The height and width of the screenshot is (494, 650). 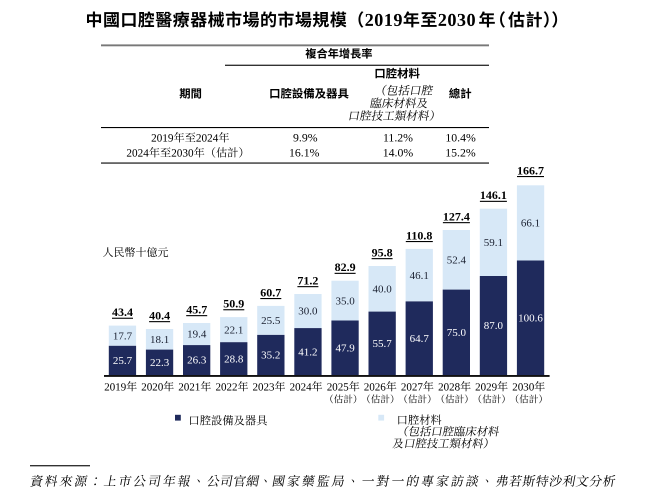 What do you see at coordinates (307, 352) in the screenshot?
I see `svg-text: 41.2` at bounding box center [307, 352].